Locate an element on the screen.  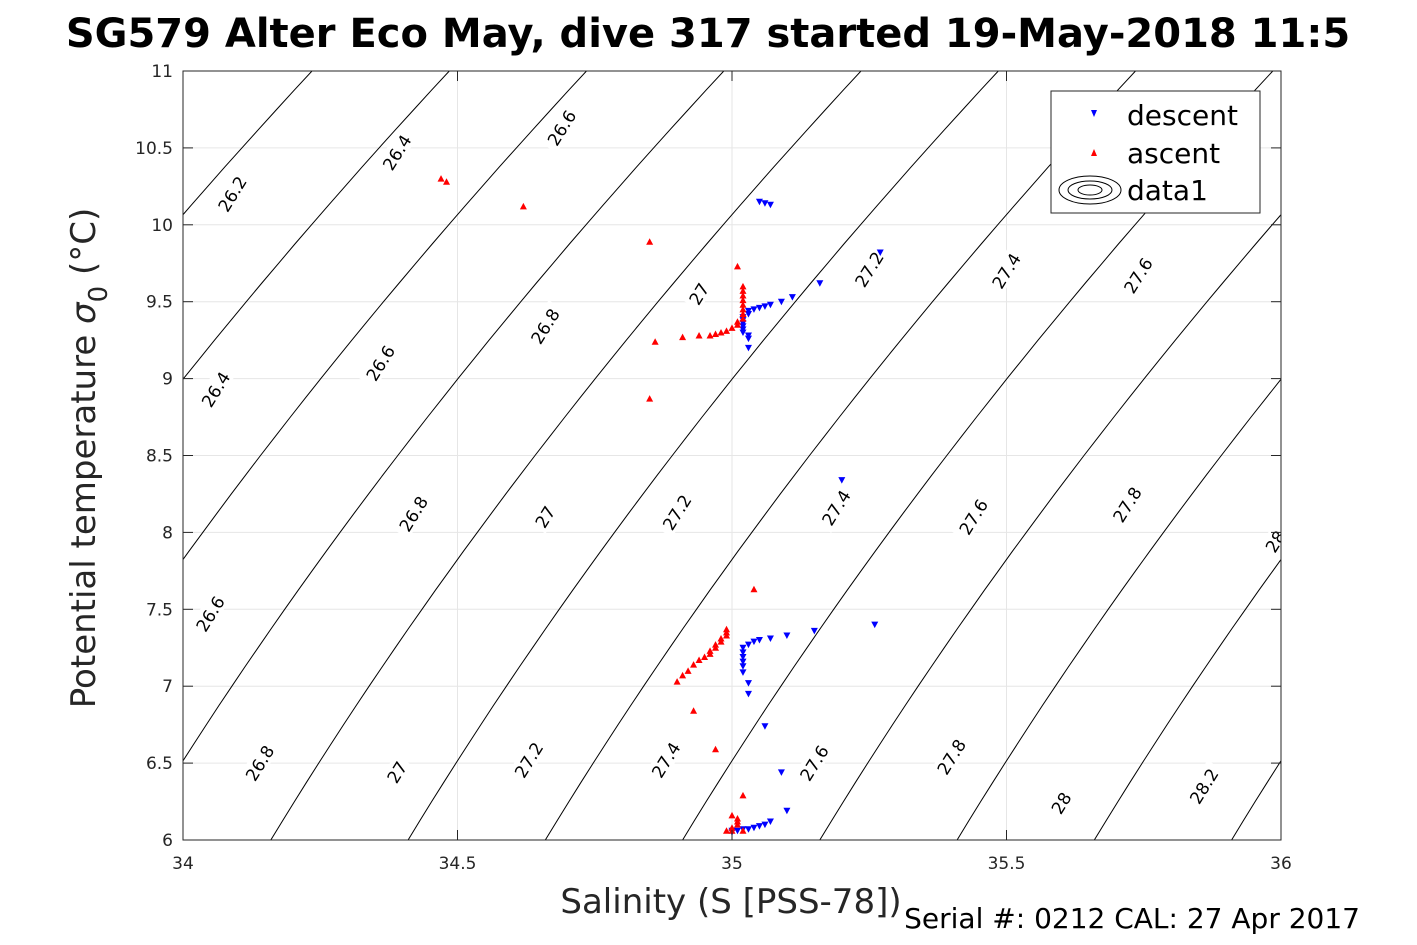
y-axis-label-subscript: 0 is located at coordinates (99, 294).